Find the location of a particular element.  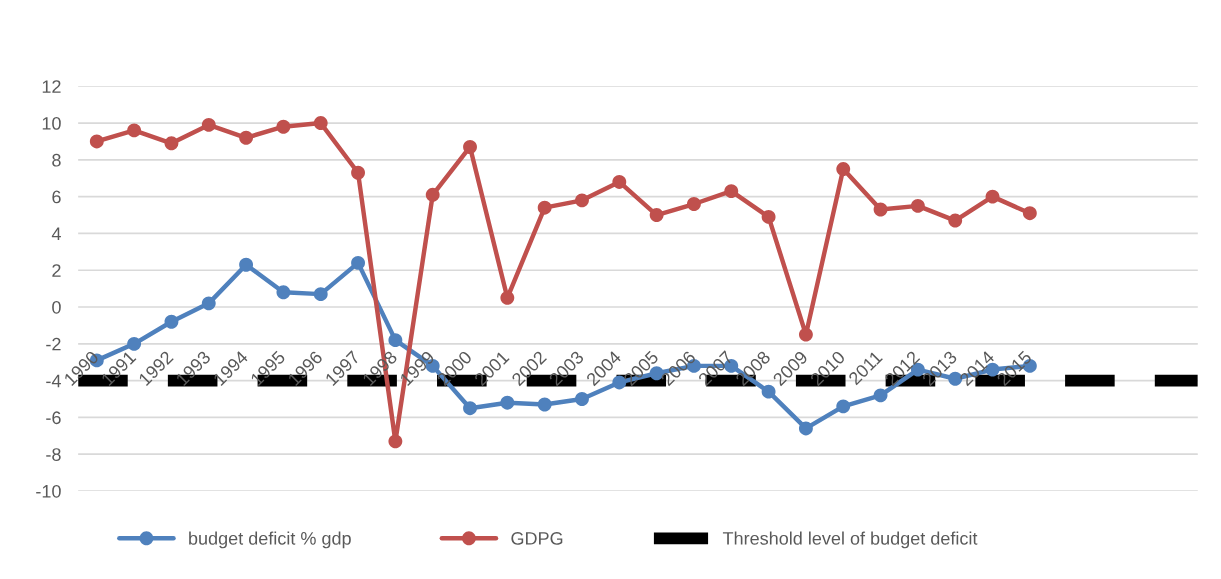

y-tick-label: 2 is located at coordinates (56, 270).